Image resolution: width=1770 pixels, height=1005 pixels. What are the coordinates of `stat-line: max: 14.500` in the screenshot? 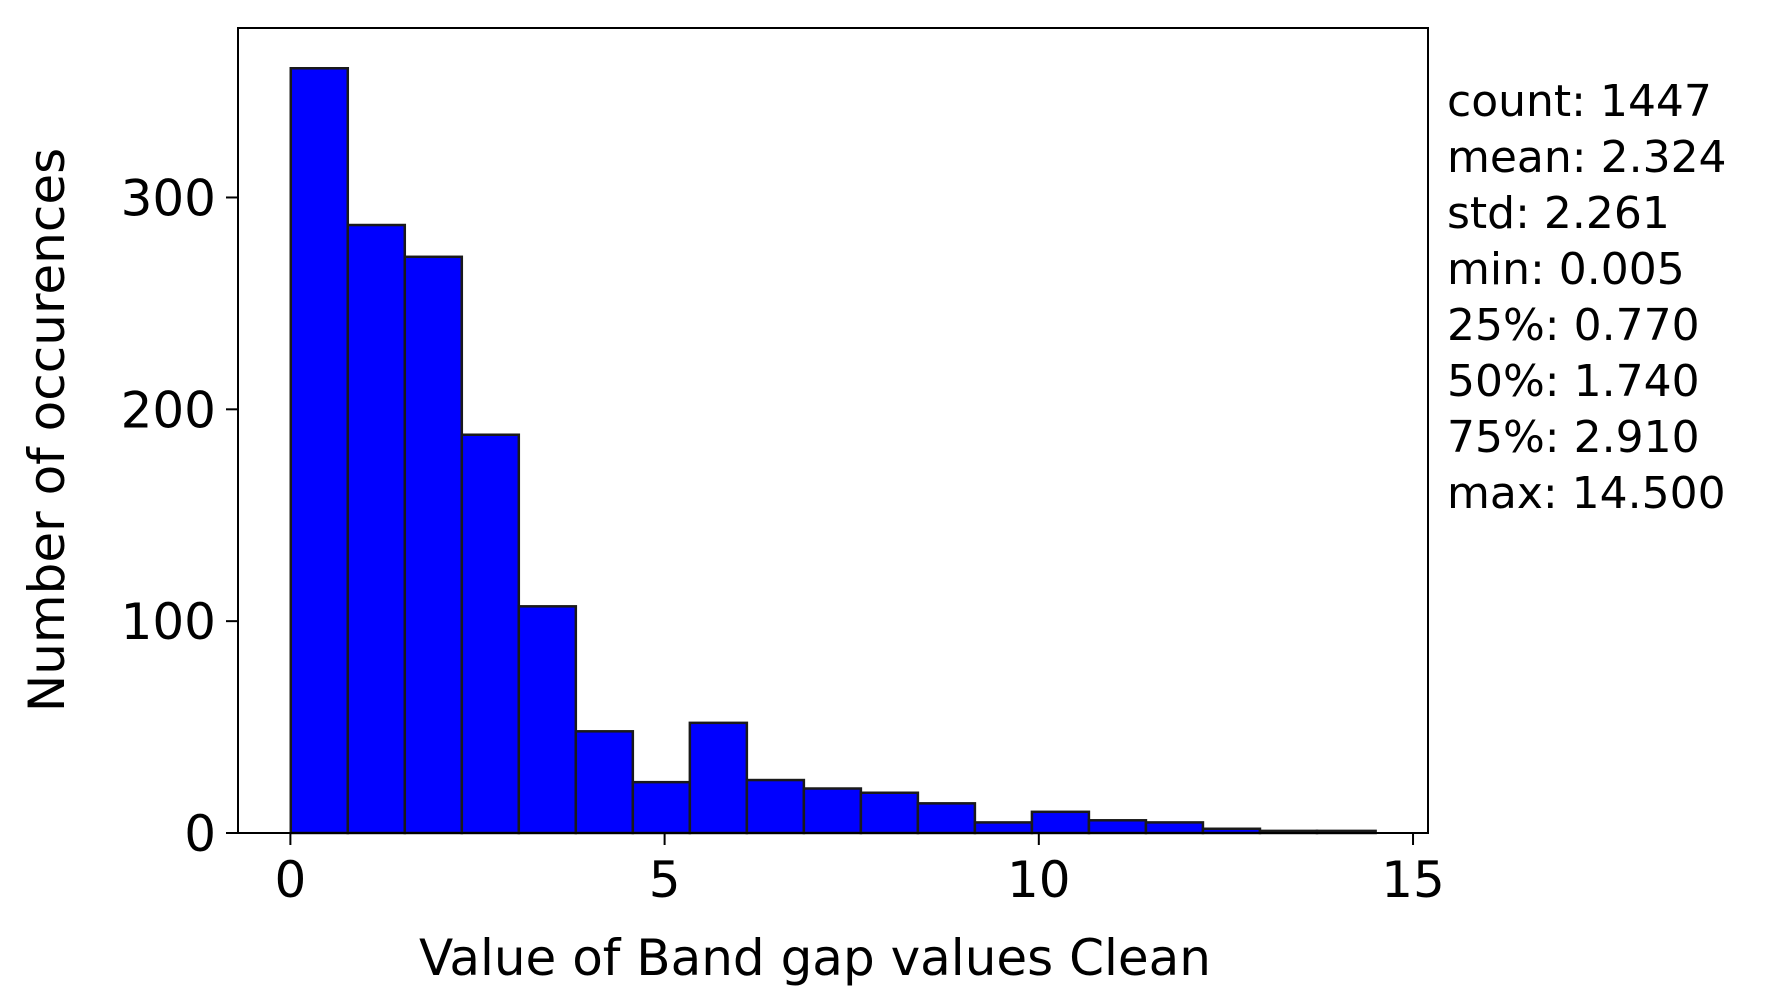 It's located at (1586, 493).